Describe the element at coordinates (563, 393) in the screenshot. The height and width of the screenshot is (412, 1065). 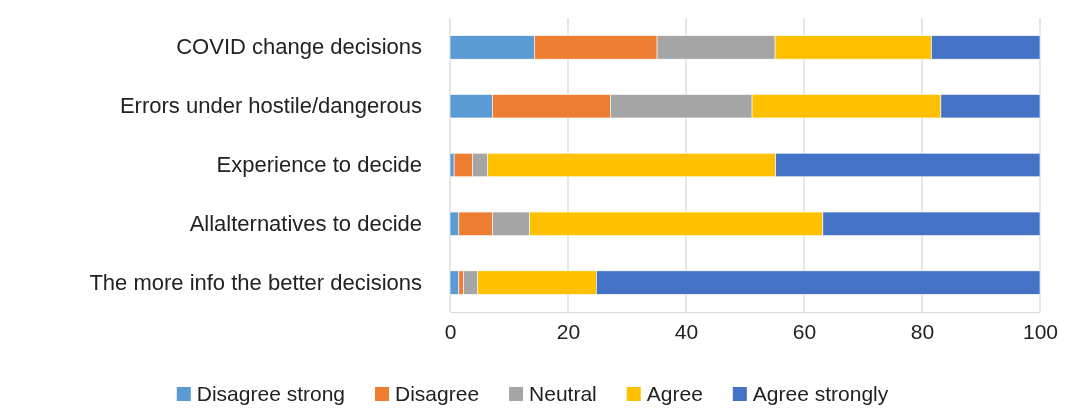
I see `legend-label: Neutral` at that location.